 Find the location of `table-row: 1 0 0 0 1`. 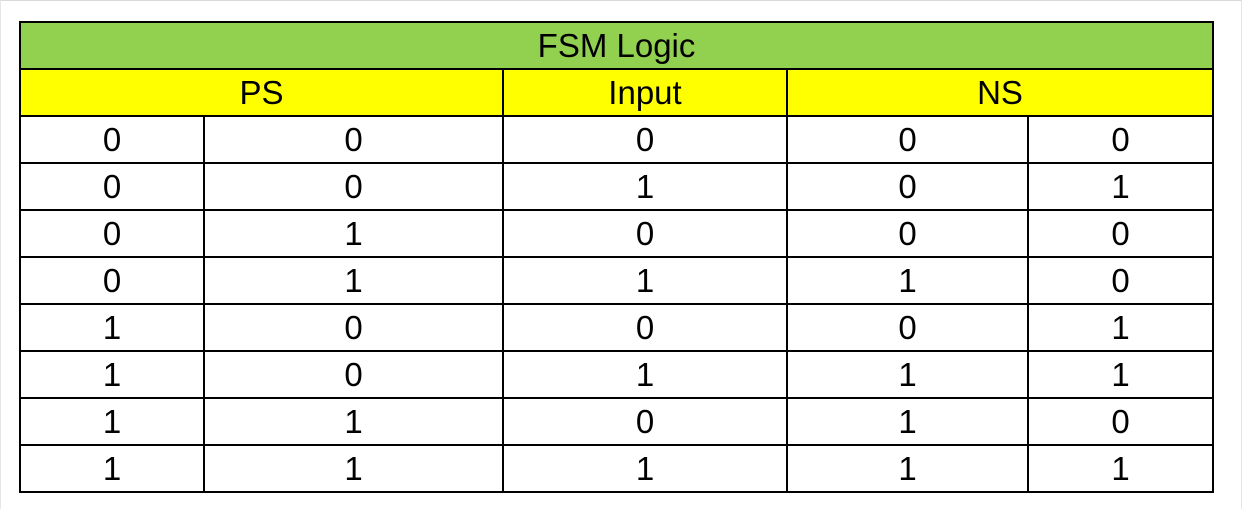

table-row: 1 0 0 0 1 is located at coordinates (617, 327).